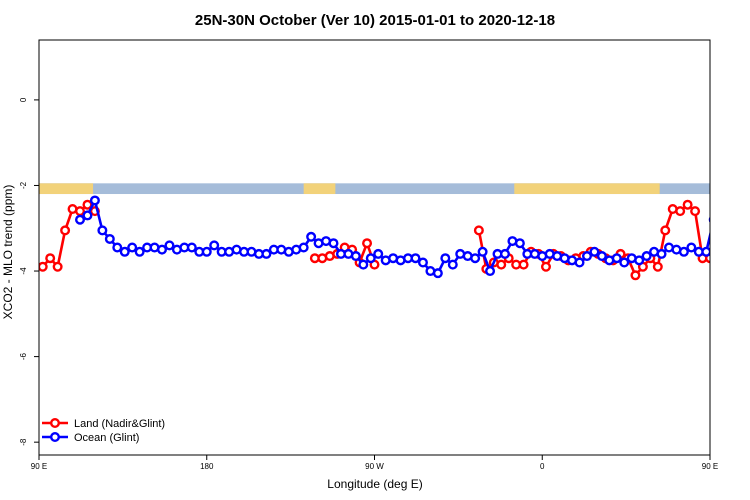 The height and width of the screenshot is (500, 750). I want to click on y-tick-label: -8, so click(23, 442).